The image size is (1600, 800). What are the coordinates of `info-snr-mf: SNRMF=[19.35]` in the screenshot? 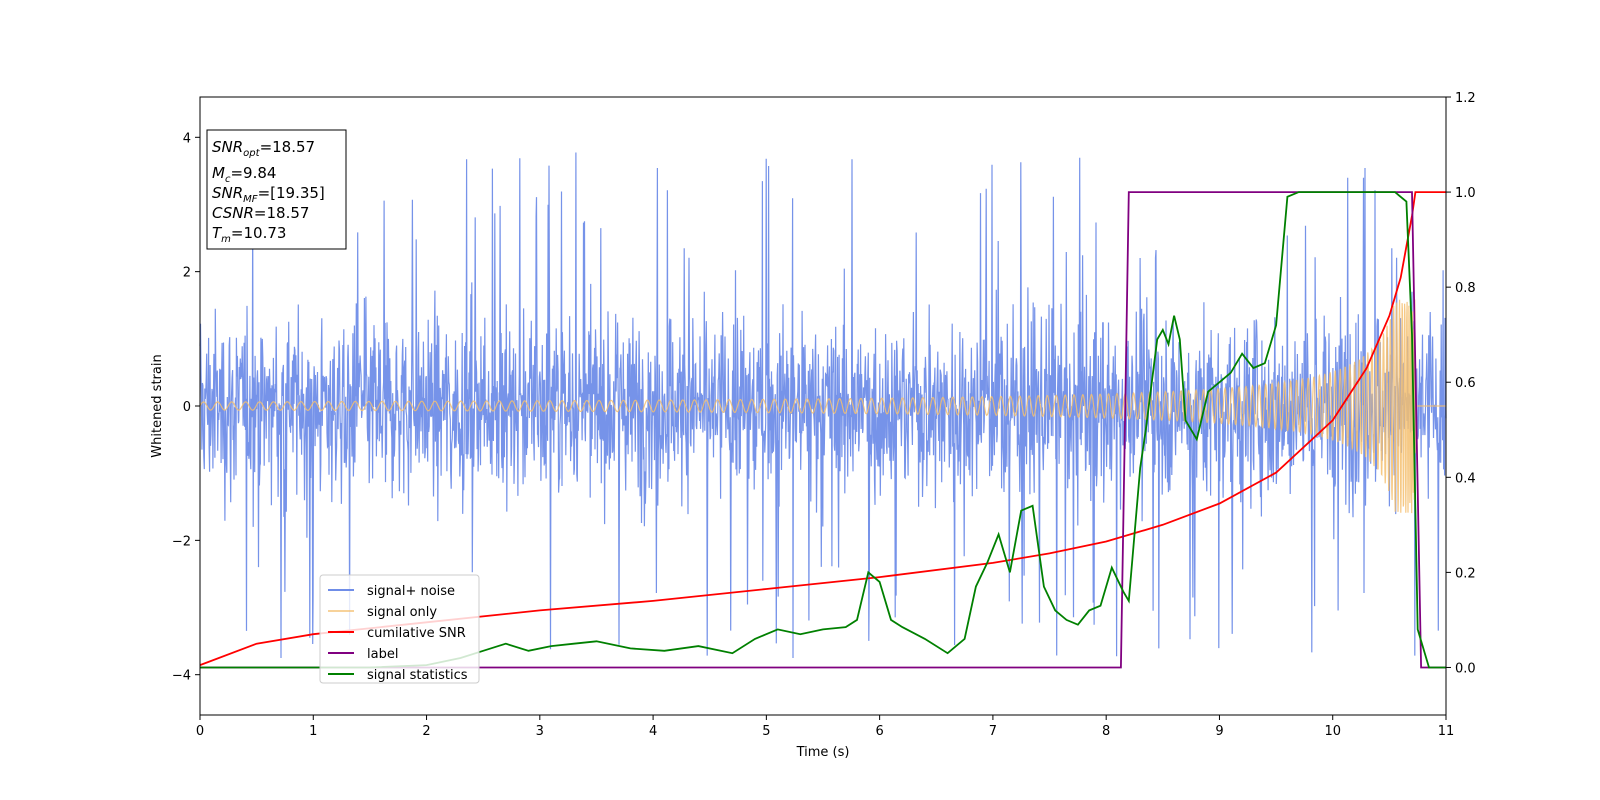 It's located at (268, 194).